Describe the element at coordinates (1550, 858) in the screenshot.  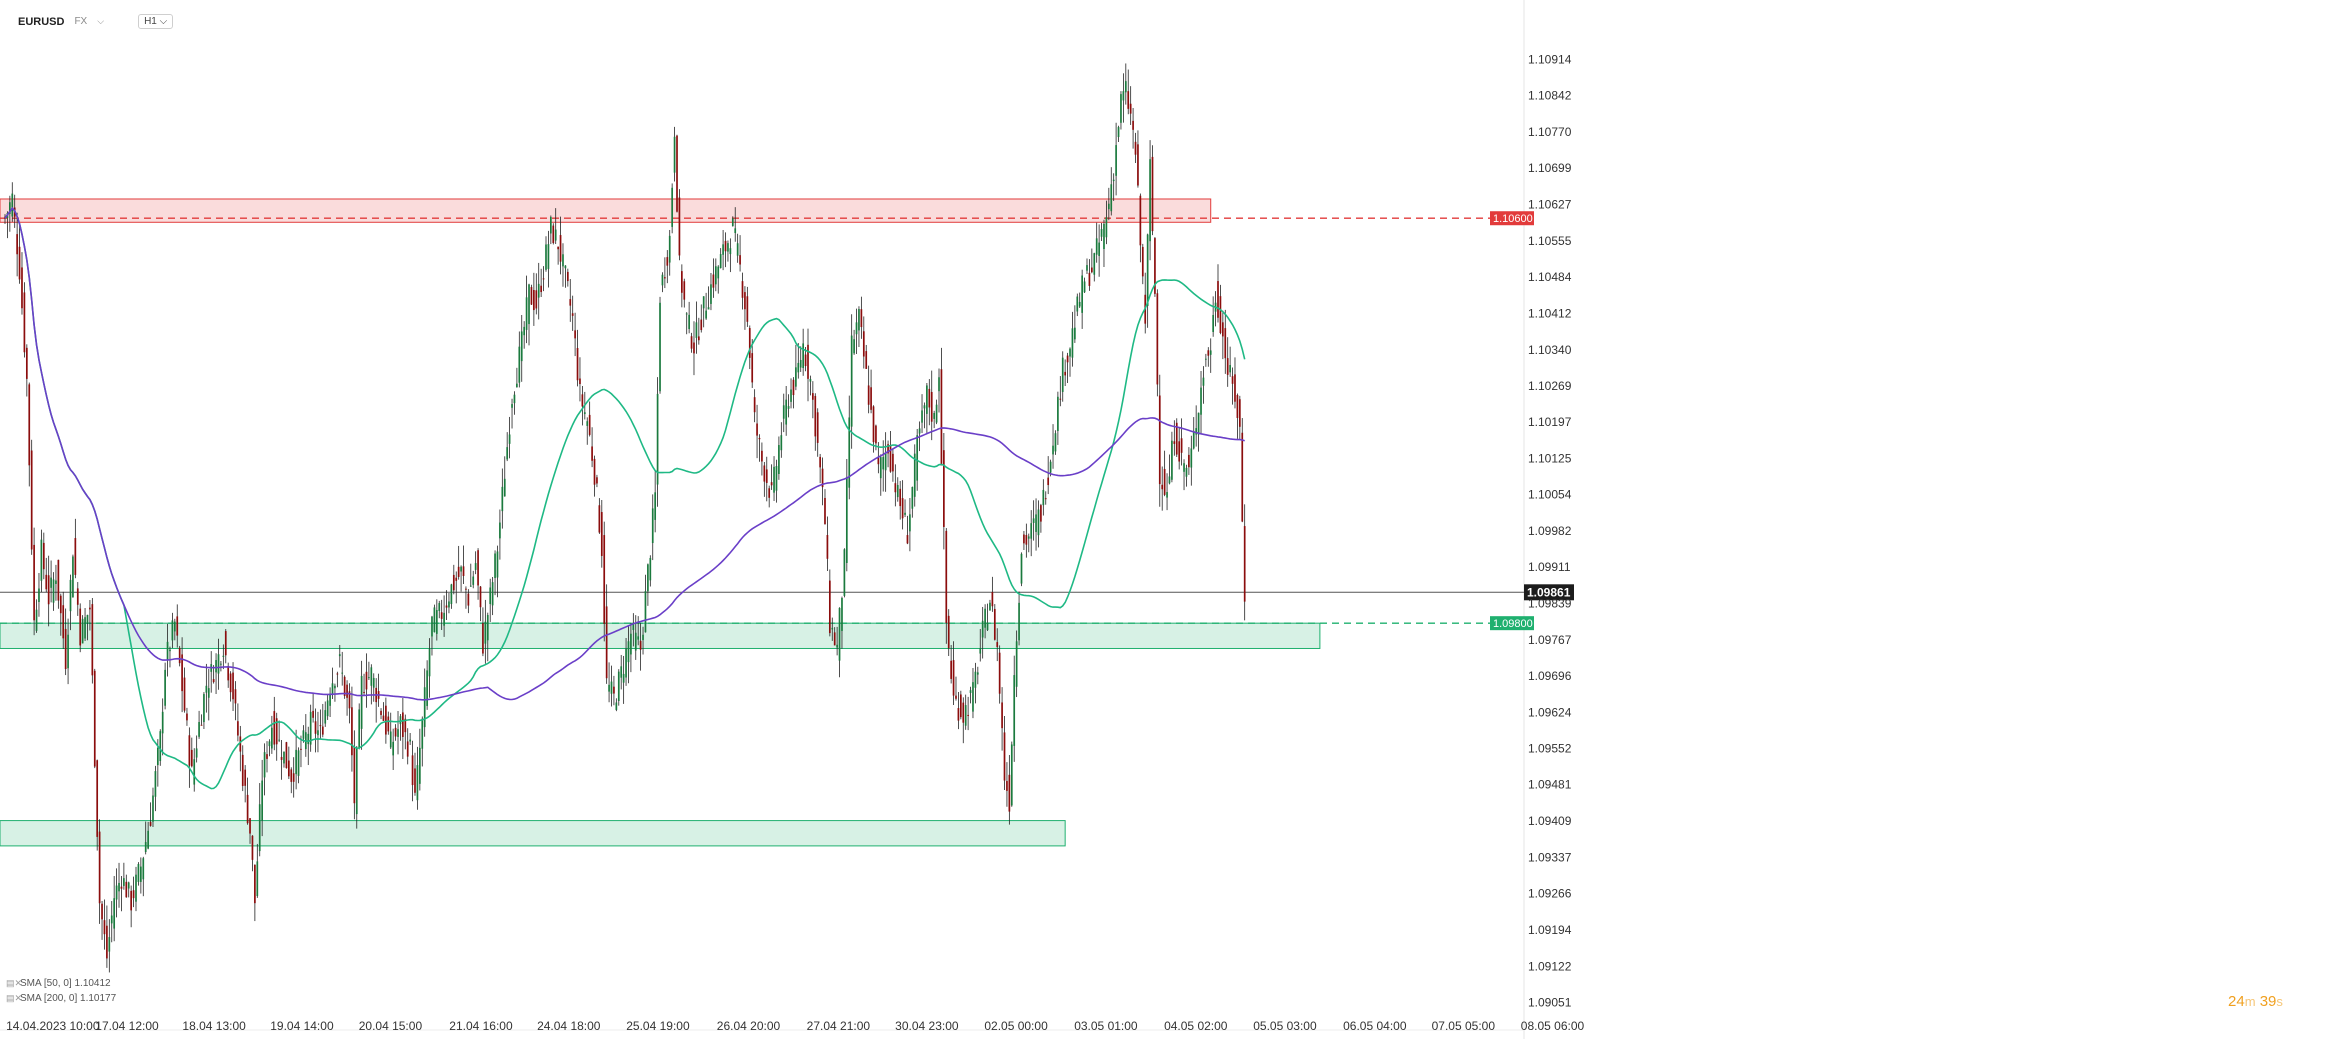
I see `price-tick-label: 1.09337` at that location.